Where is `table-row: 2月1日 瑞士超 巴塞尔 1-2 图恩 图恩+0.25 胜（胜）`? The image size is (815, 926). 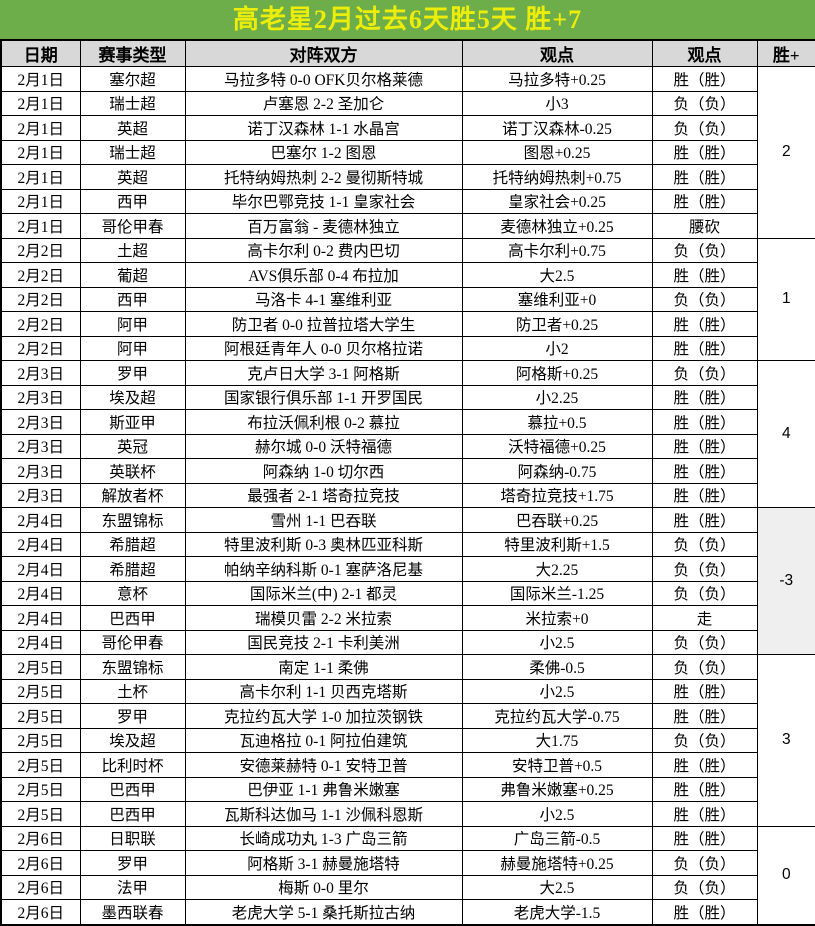 table-row: 2月1日 瑞士超 巴塞尔 1-2 图恩 图恩+0.25 胜（胜） is located at coordinates (407, 152).